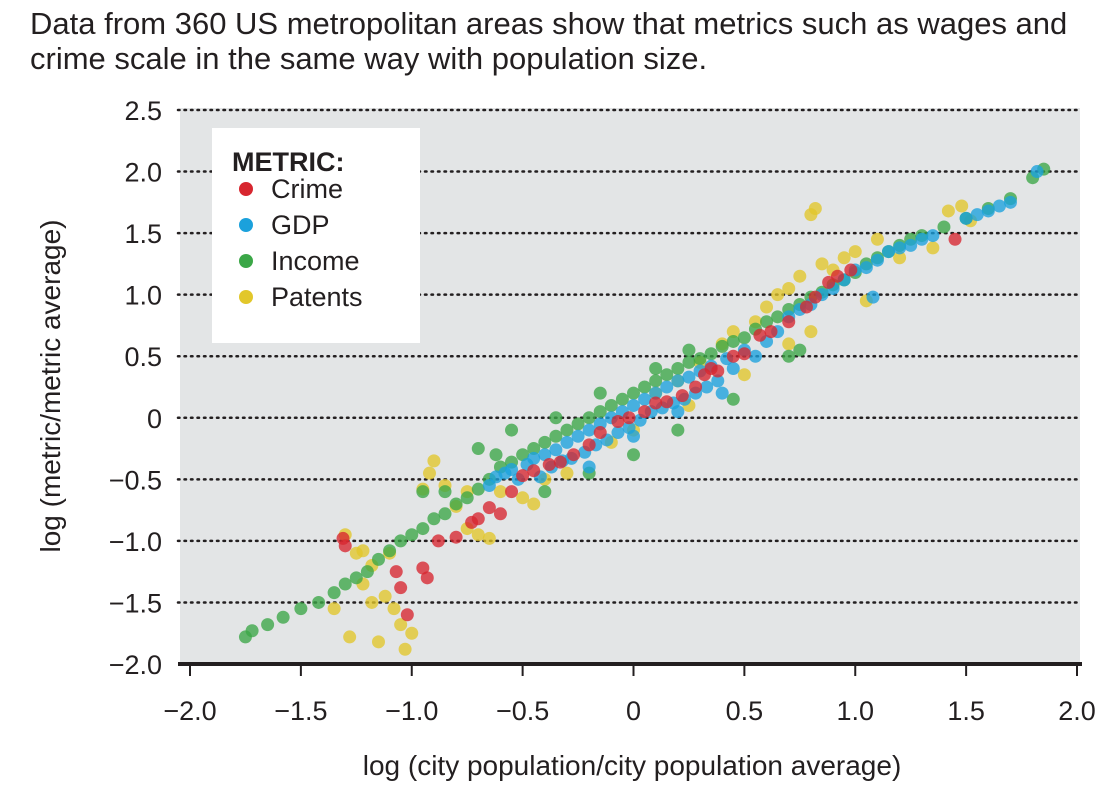 The image size is (1114, 788). What do you see at coordinates (143, 111) in the screenshot?
I see `y-tick-label: 2.5` at bounding box center [143, 111].